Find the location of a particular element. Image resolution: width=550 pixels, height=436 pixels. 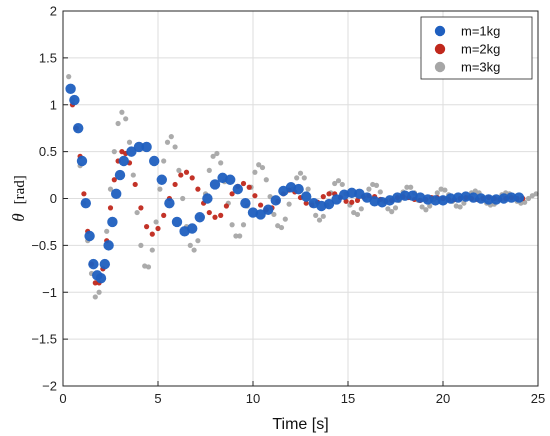

y-axis-unit: [rad] is located at coordinates (20, 189).